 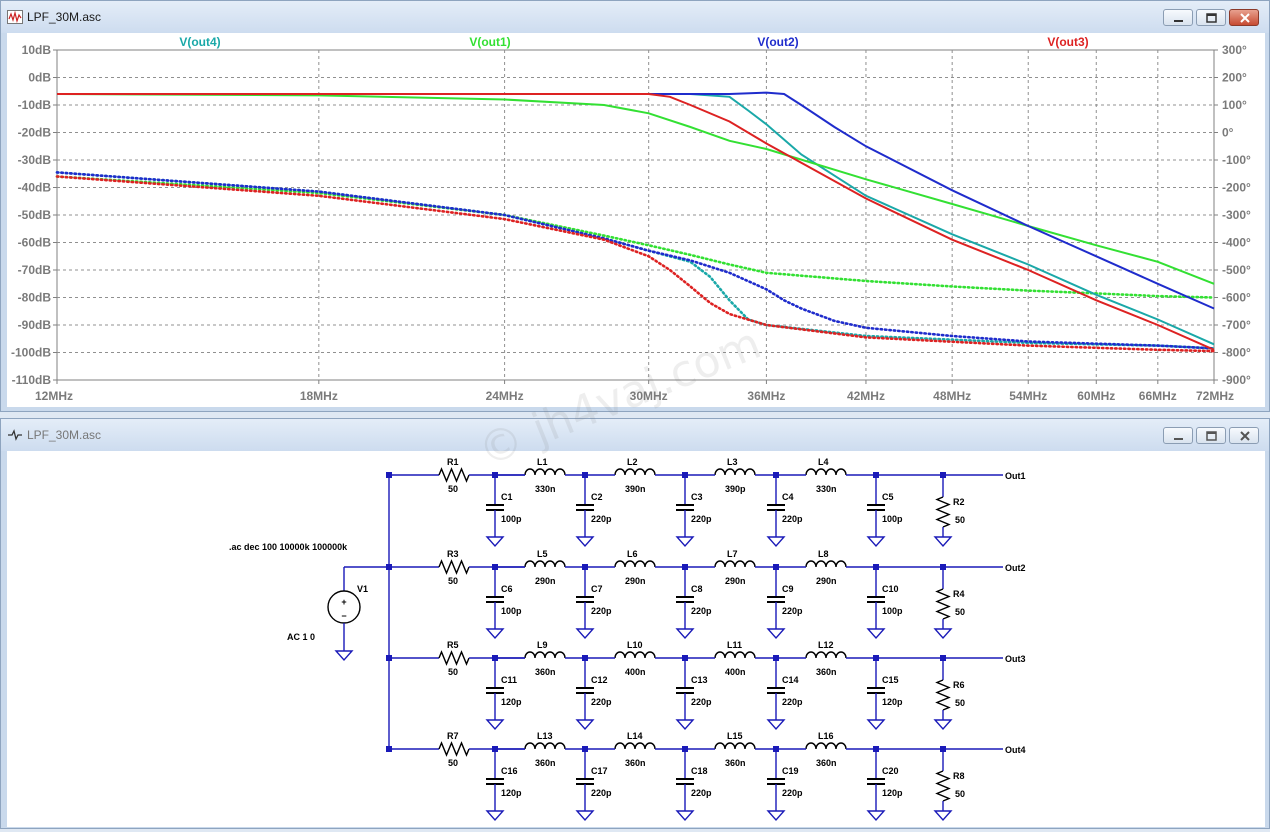 I want to click on resistor-ref: R4, so click(x=959, y=594).